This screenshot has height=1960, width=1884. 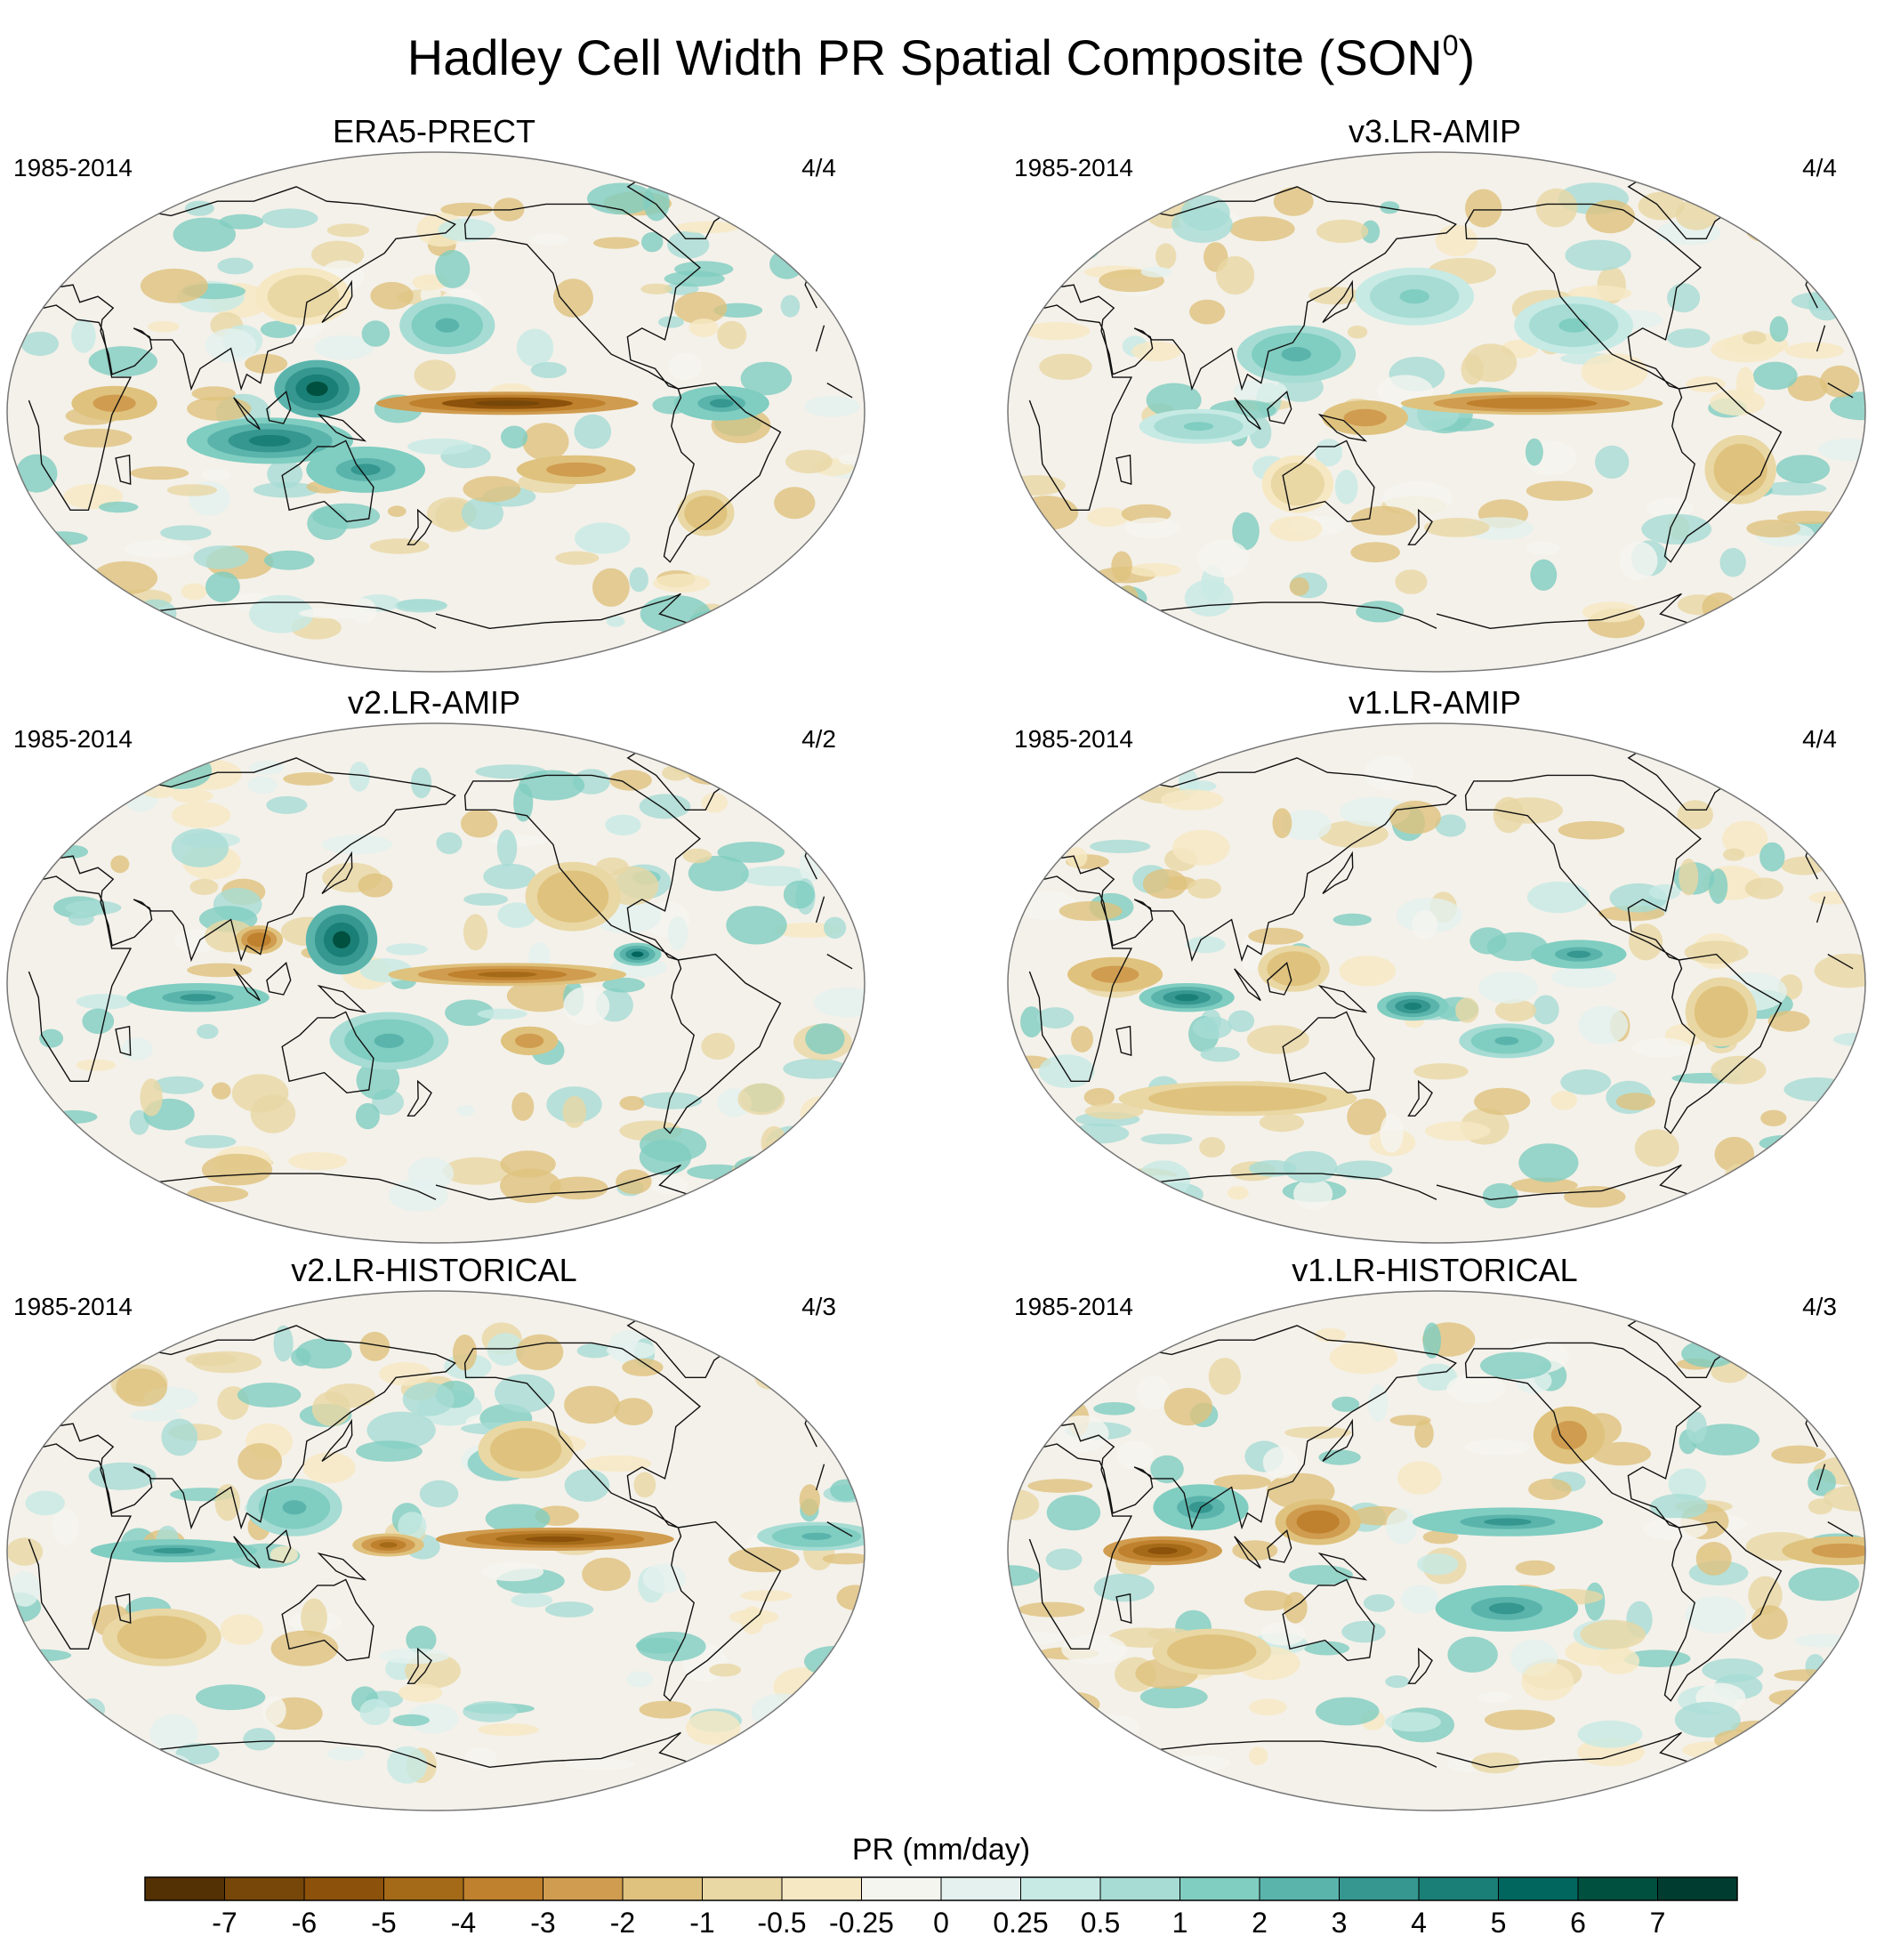 I want to click on colorbar-tick-label: 7, so click(x=1658, y=1923).